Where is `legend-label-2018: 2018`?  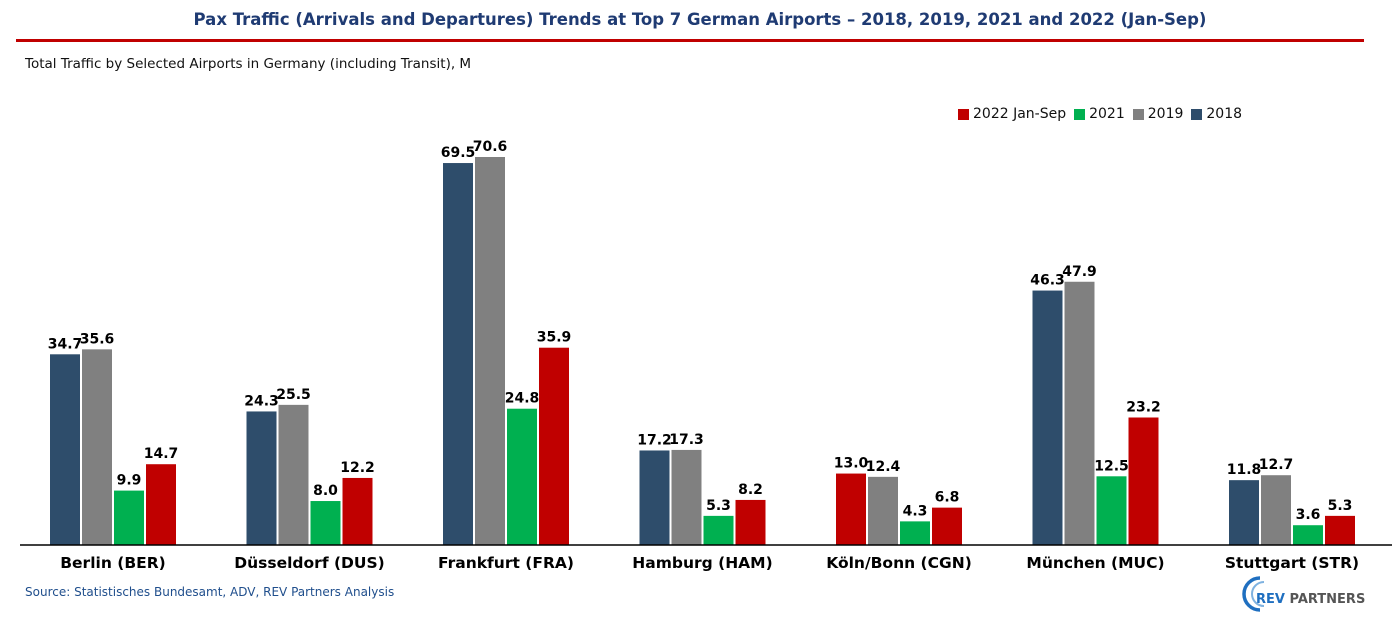
legend-label-2018: 2018 is located at coordinates (1224, 114).